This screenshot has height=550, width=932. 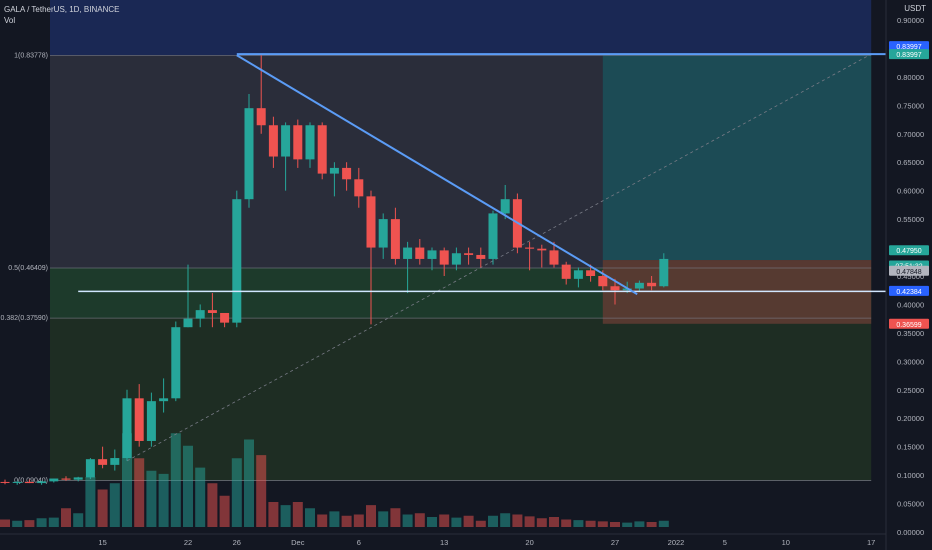 I want to click on y-tick-label: 0.45000, so click(x=910, y=276).